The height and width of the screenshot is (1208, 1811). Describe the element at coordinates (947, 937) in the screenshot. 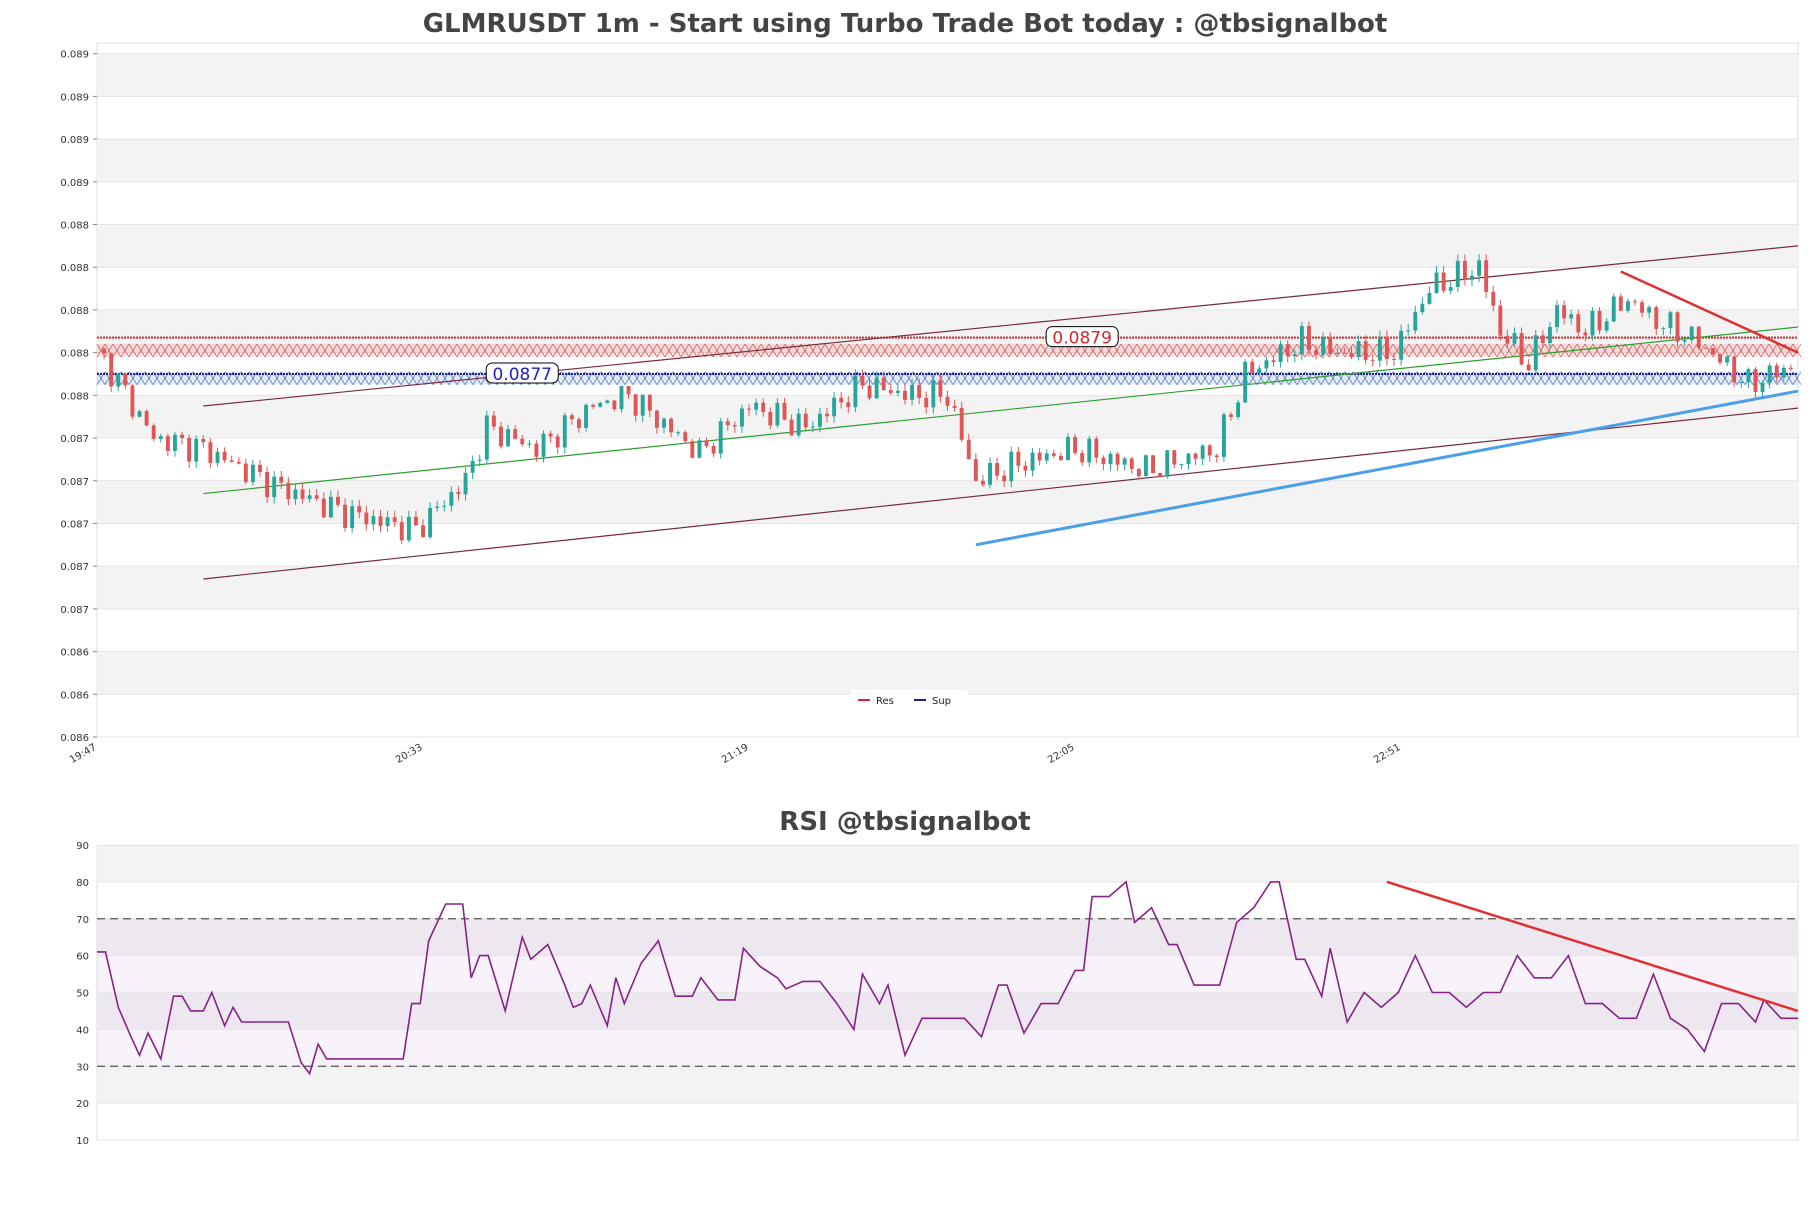

I see `rsi-grid-band` at that location.